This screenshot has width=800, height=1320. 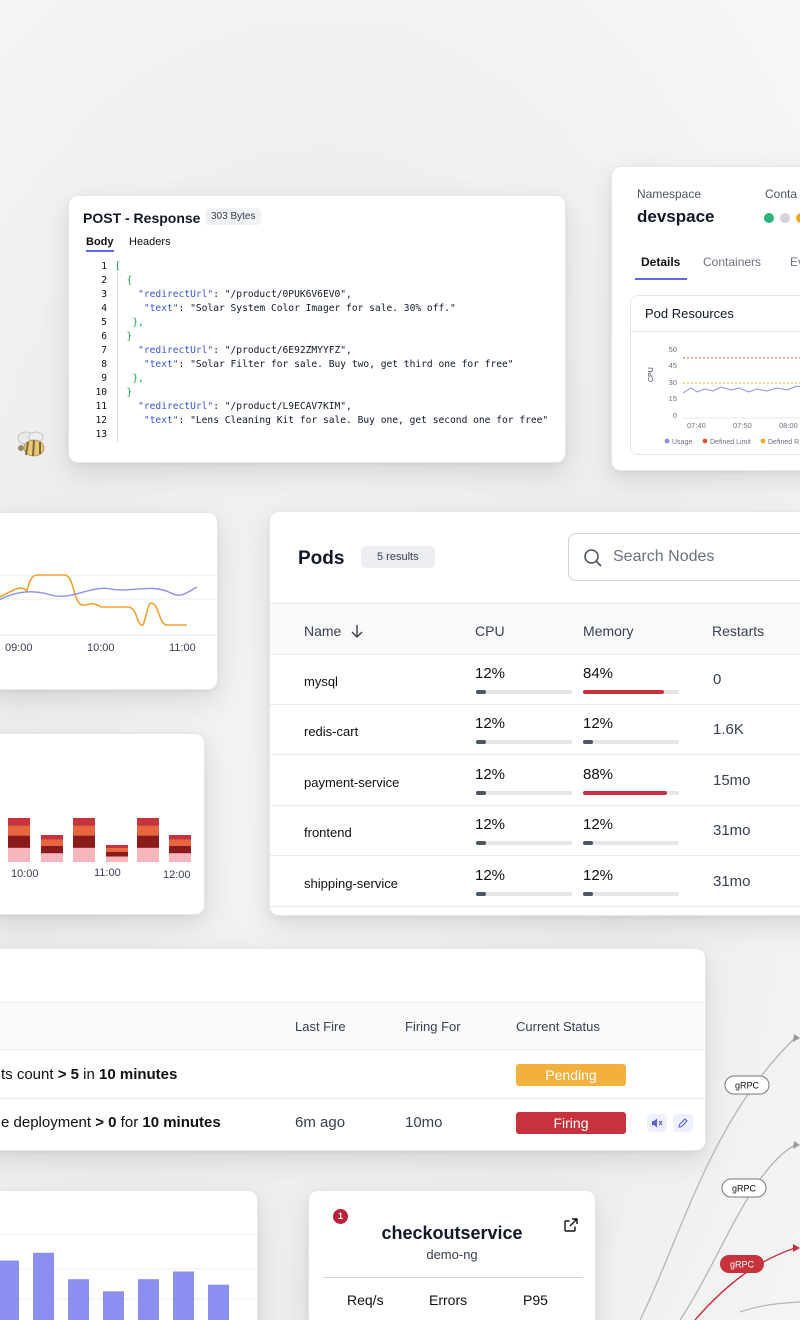 I want to click on bar-chart-card, so click(x=129, y=1255).